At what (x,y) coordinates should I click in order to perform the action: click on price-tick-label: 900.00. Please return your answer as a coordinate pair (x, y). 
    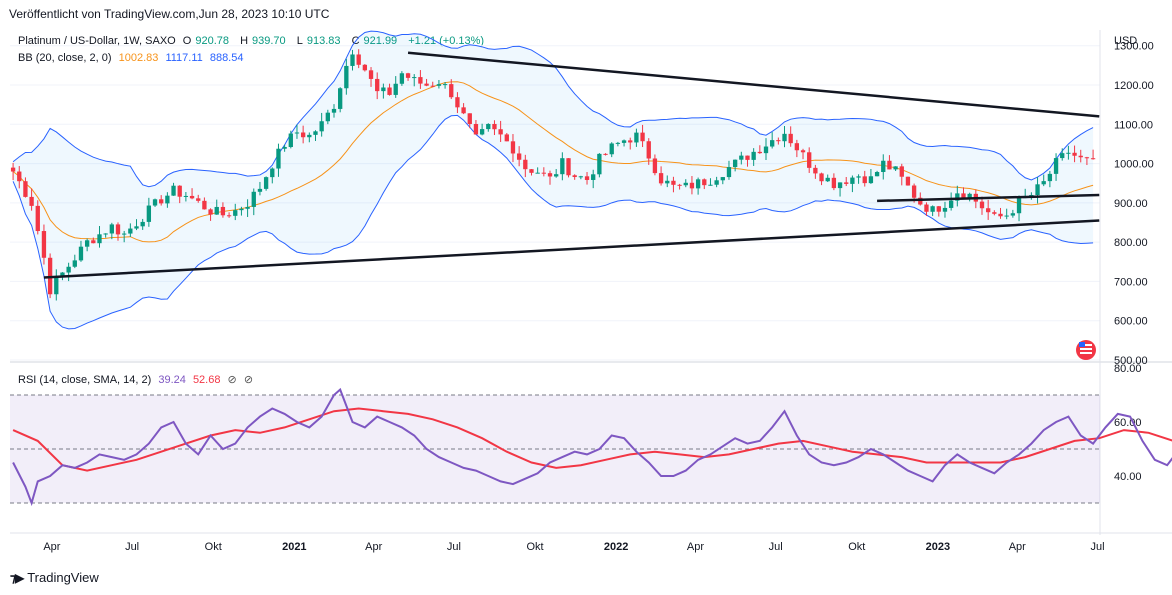
    Looking at the image, I should click on (1131, 204).